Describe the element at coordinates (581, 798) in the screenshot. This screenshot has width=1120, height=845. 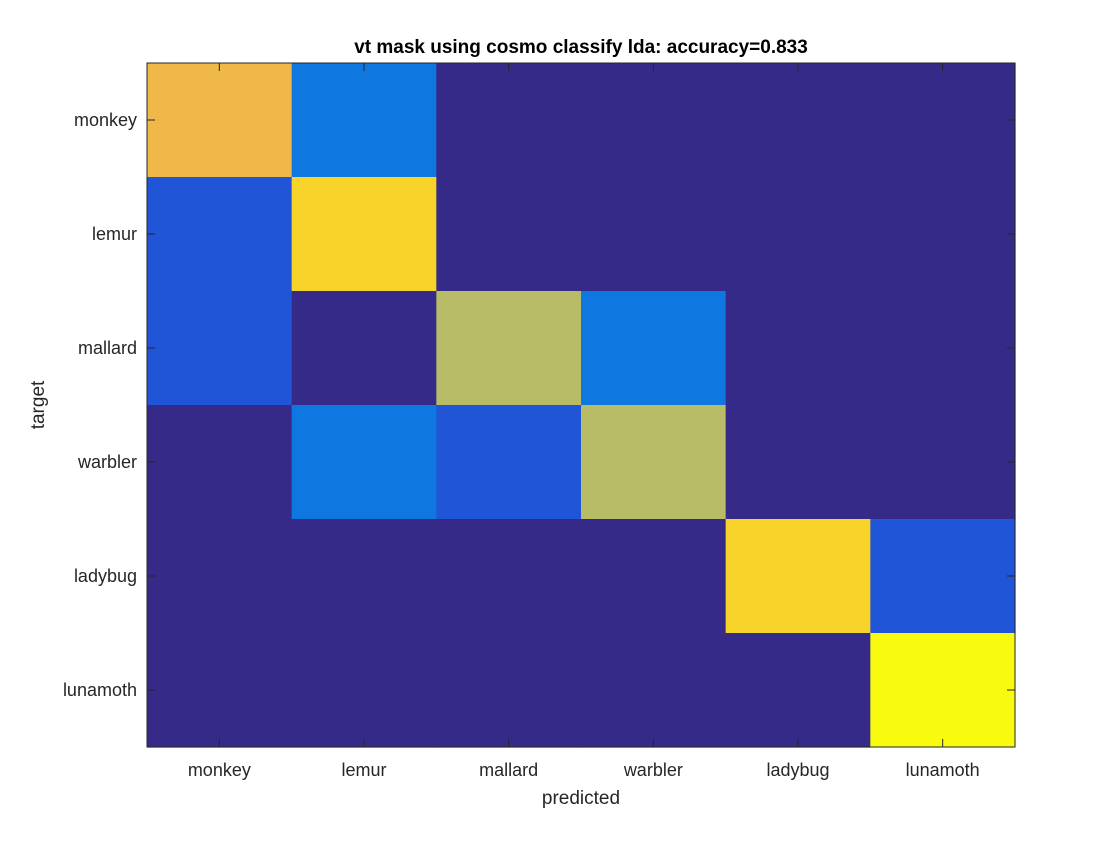
I see `x-axis-label: predicted` at that location.